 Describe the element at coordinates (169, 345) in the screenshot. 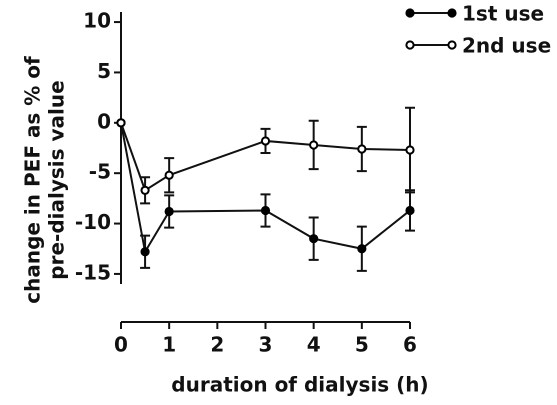

I see `x-tick-label: 1` at that location.